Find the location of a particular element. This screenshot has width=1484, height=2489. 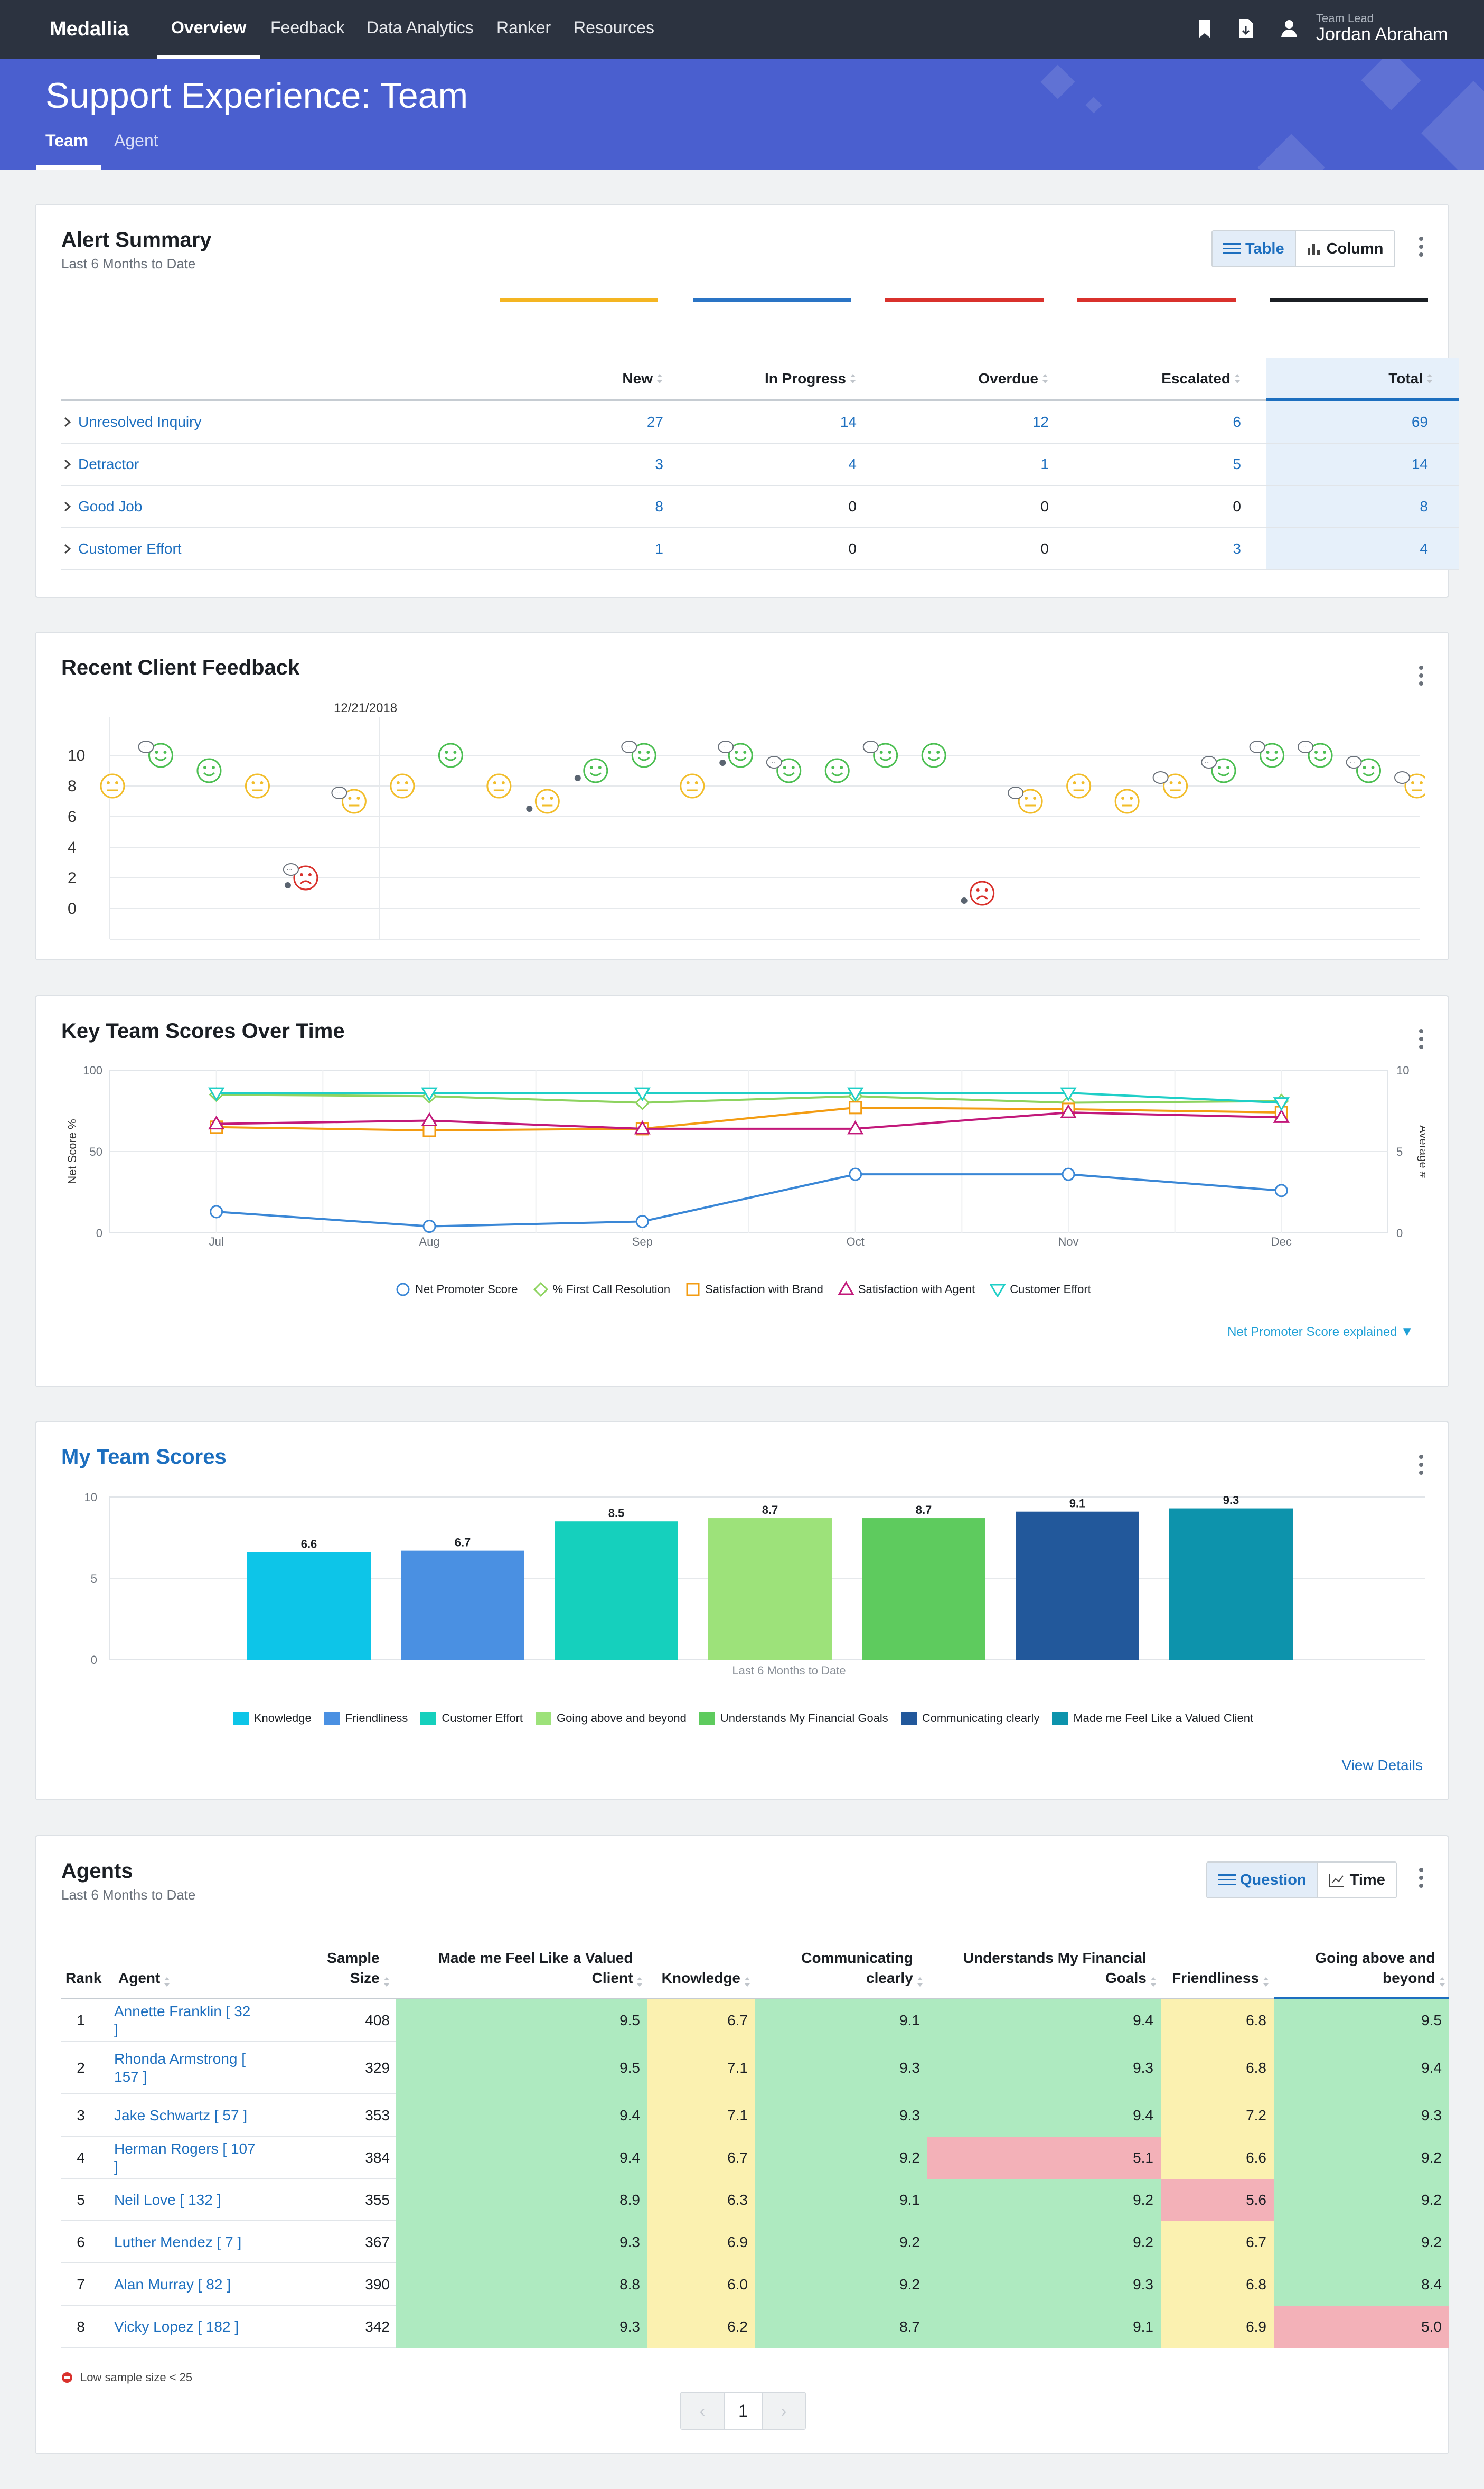

legend-item: Knowledge is located at coordinates (272, 1718).